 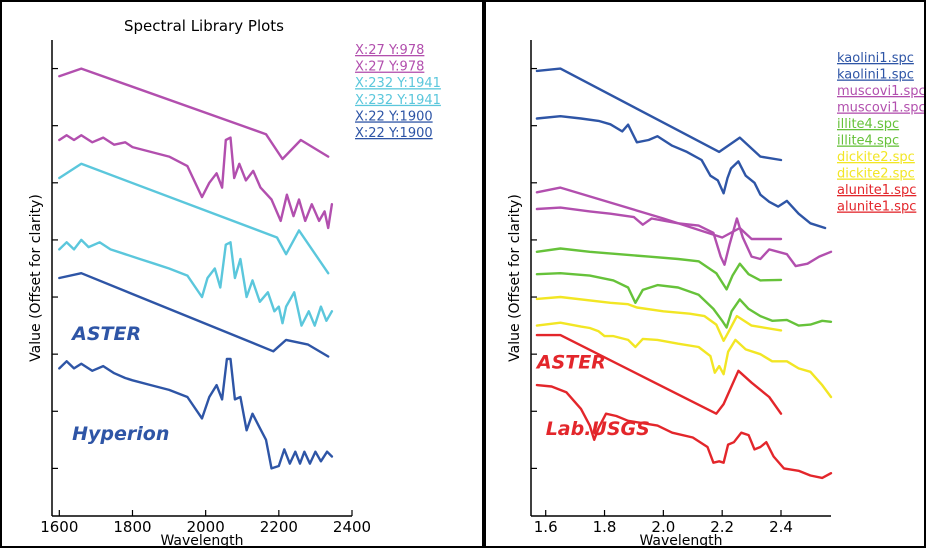 What do you see at coordinates (206, 527) in the screenshot?
I see `x-tick-label: 2000` at bounding box center [206, 527].